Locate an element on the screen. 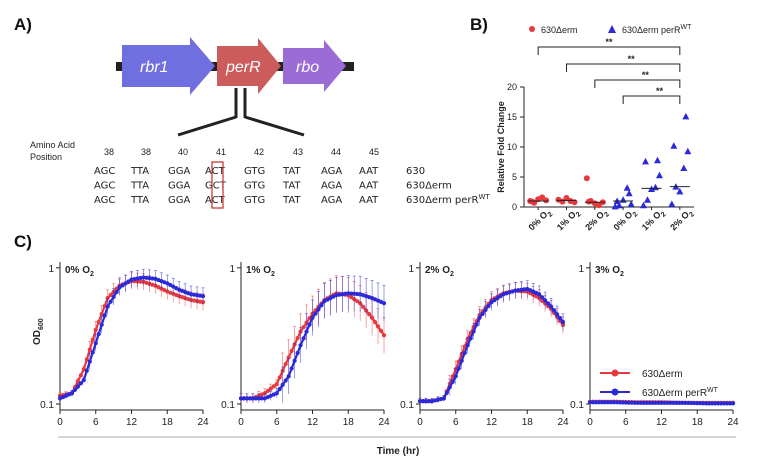 Image resolution: width=781 pixels, height=459 pixels. position-number: 40 is located at coordinates (183, 152).